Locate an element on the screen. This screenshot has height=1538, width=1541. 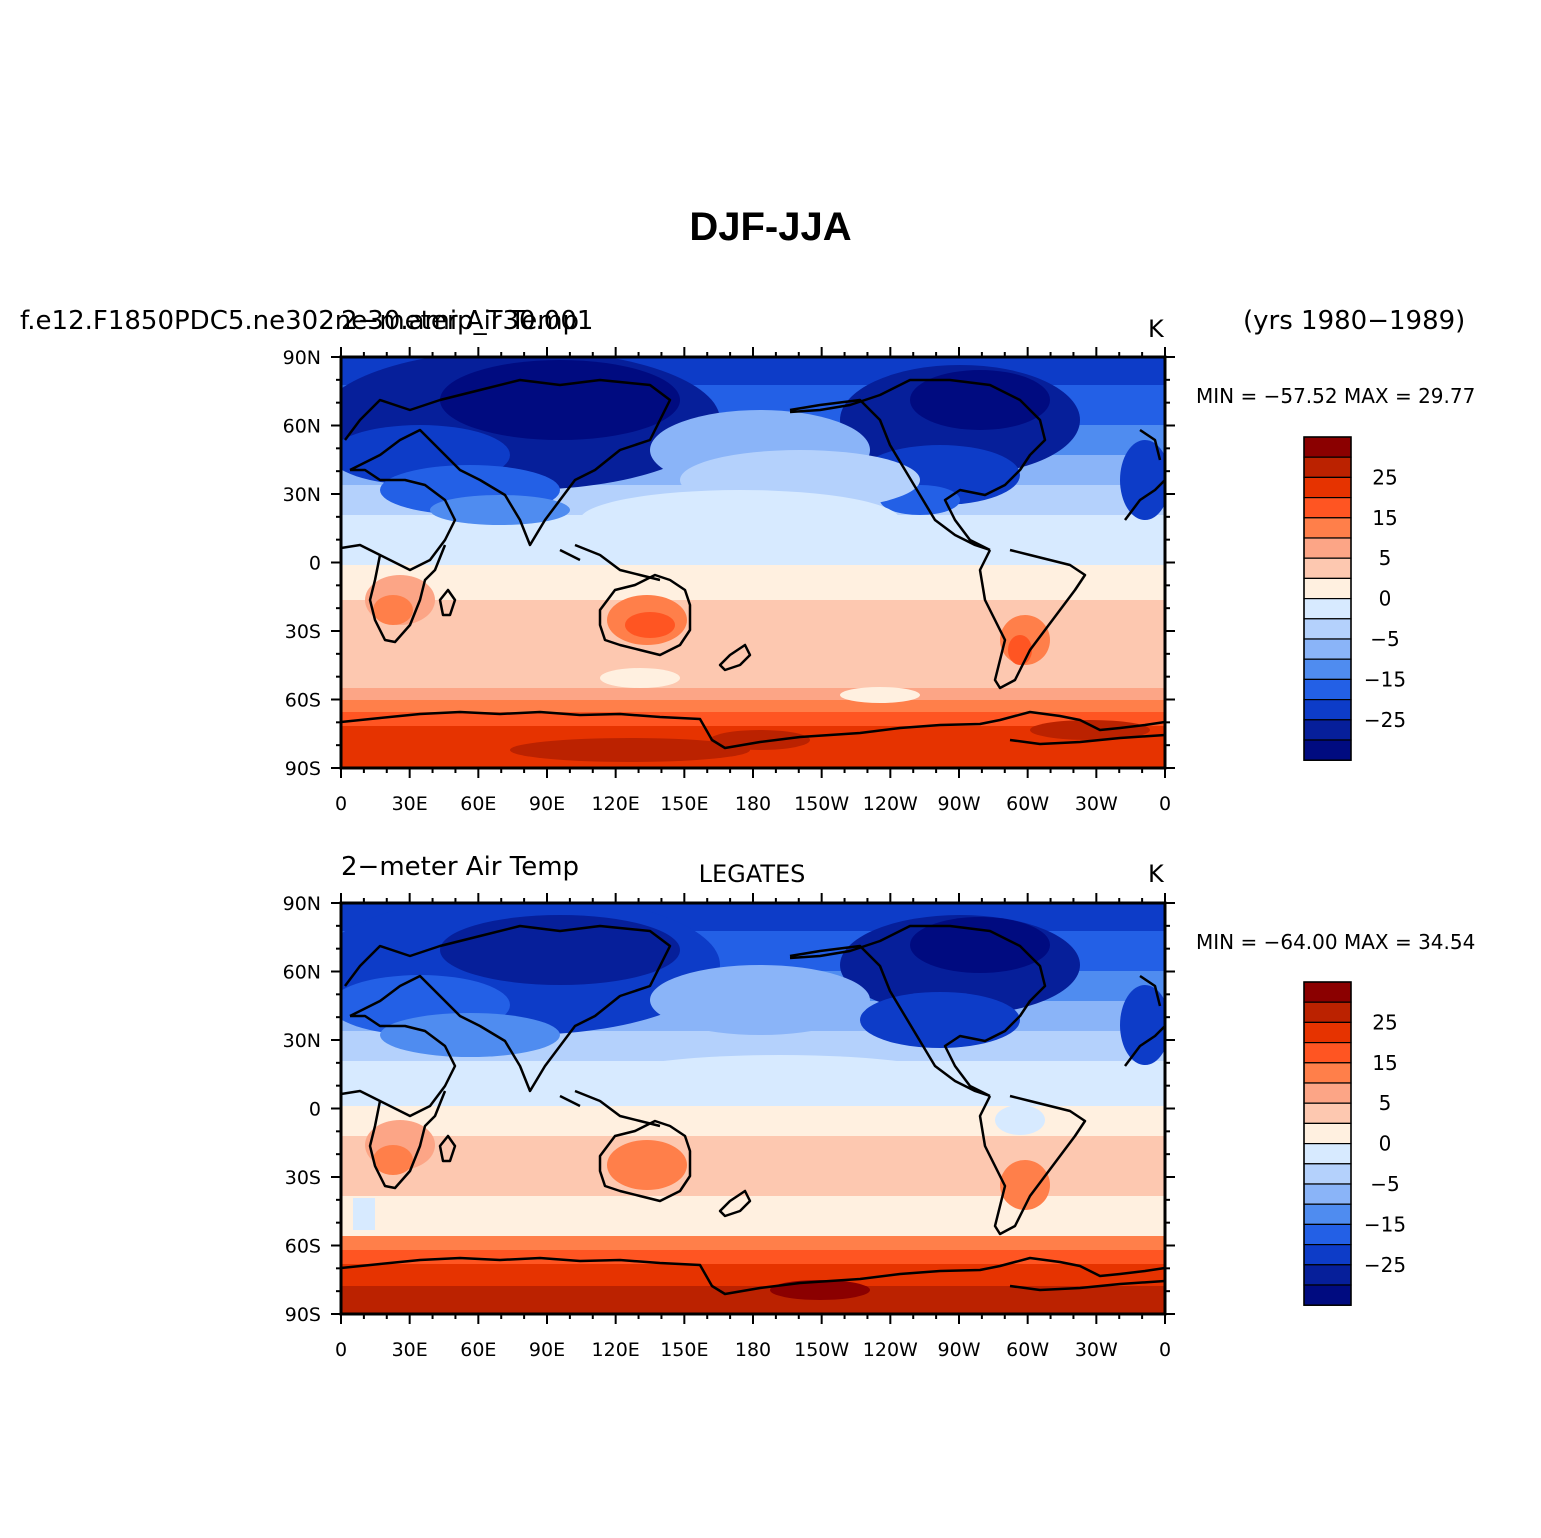
top-lon-label: 60E is located at coordinates (478, 804).